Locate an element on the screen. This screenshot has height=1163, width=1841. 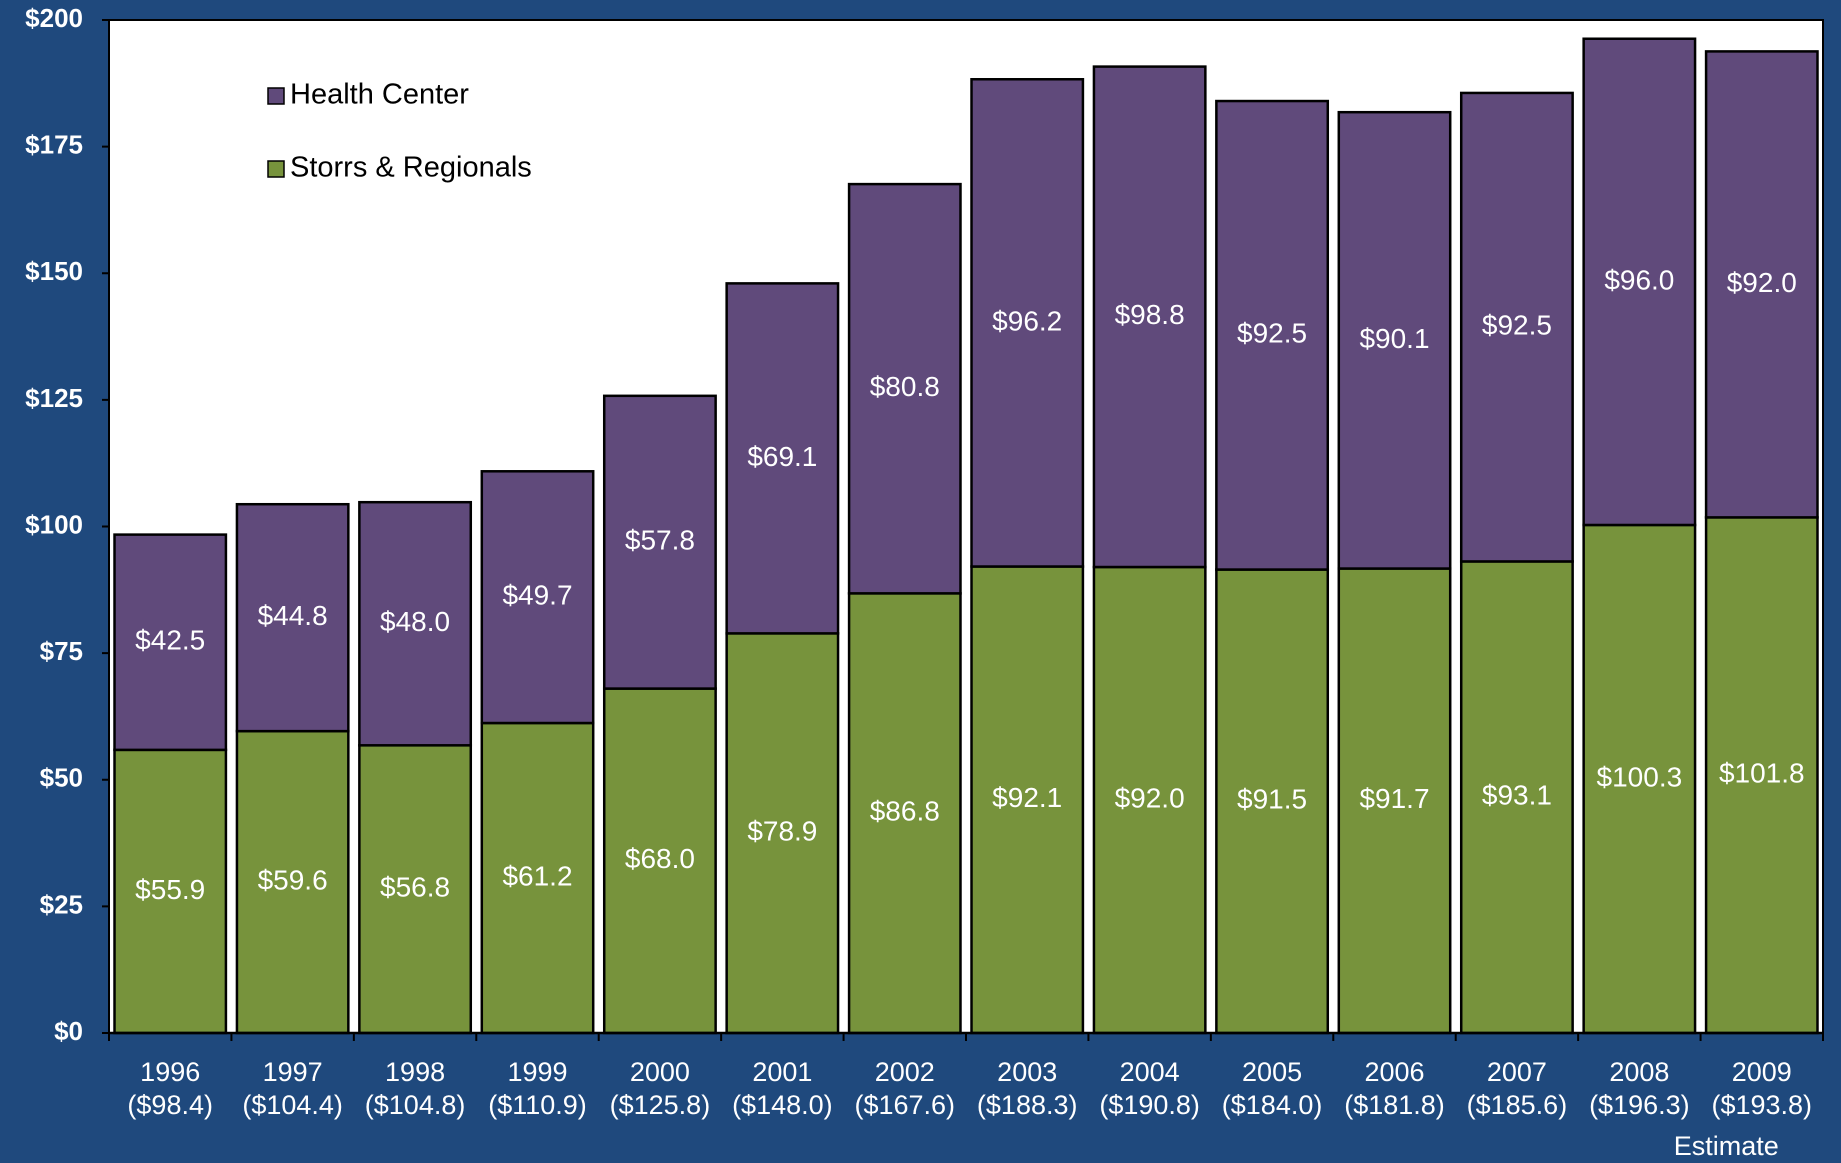
x-tick-label: 1996 is located at coordinates (170, 1072).